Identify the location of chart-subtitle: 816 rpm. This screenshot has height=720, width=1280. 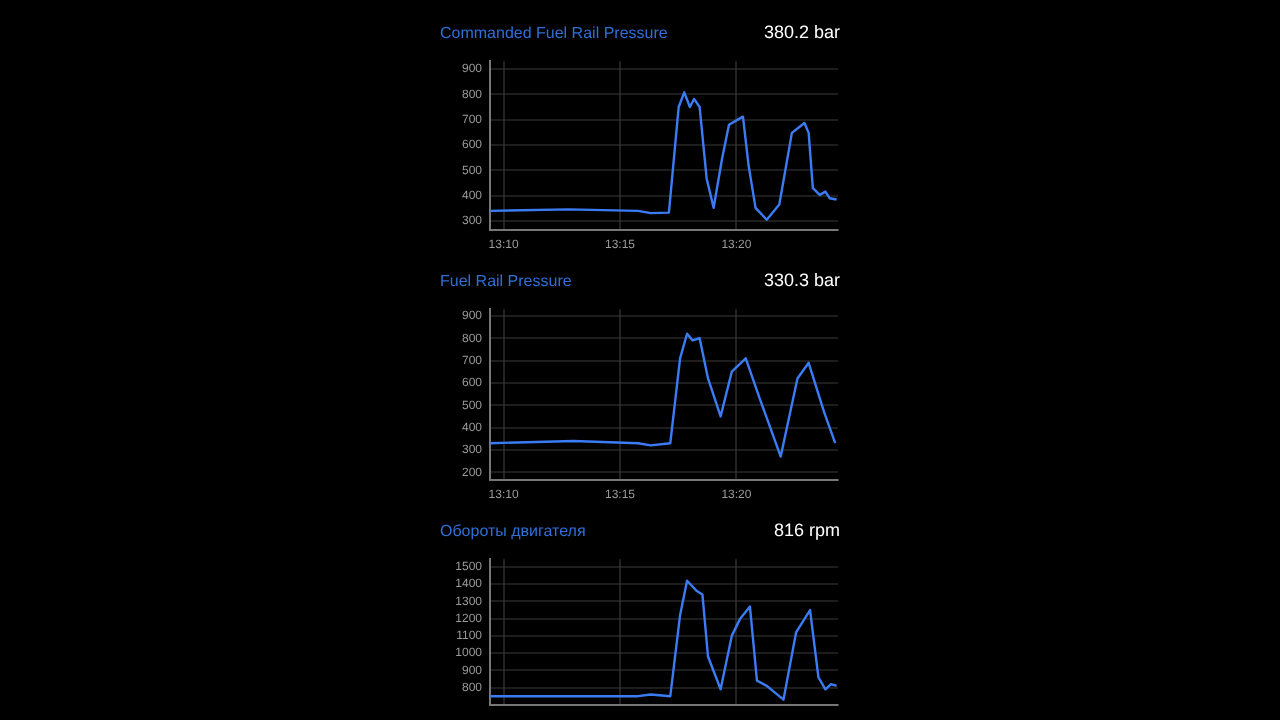
(806, 530).